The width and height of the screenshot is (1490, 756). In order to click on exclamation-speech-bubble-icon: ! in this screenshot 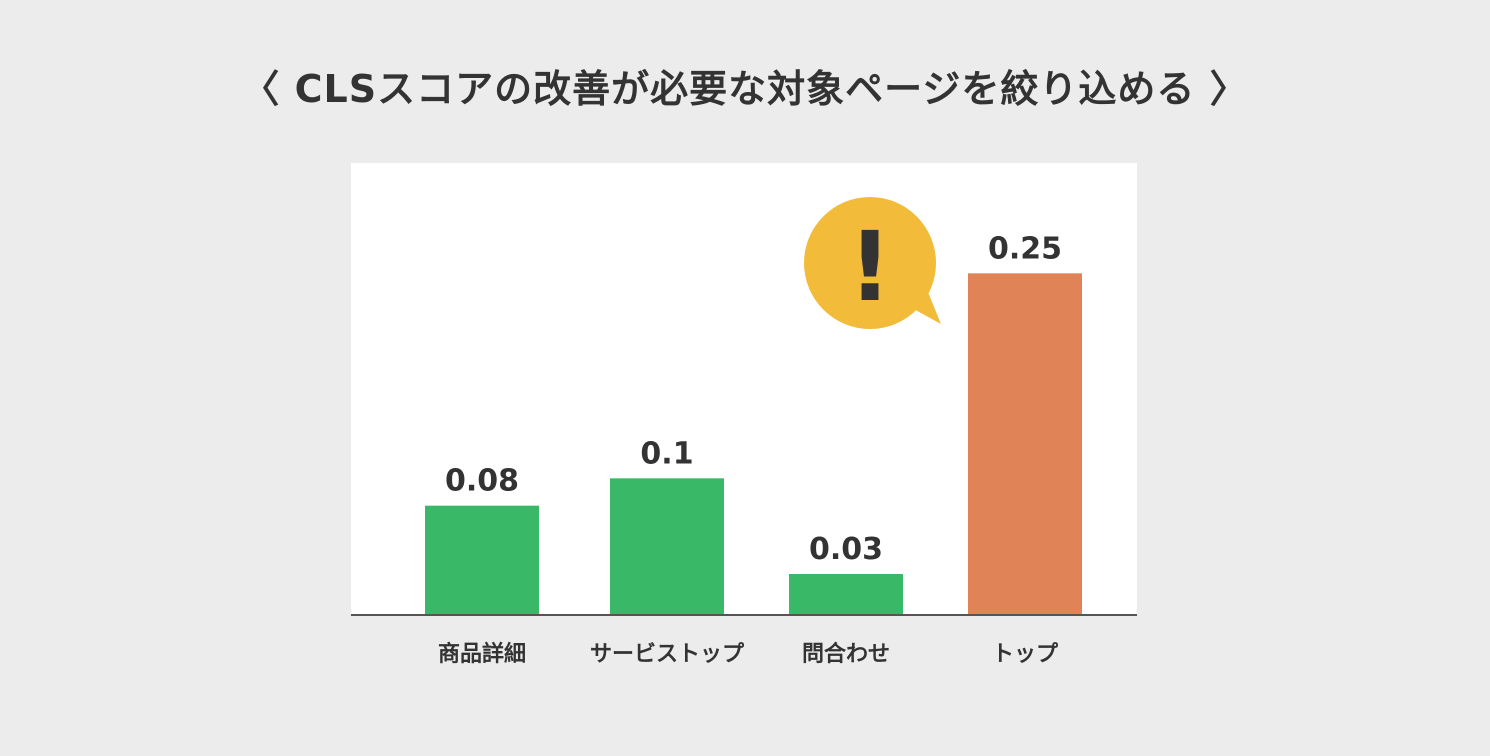, I will do `click(872, 263)`.